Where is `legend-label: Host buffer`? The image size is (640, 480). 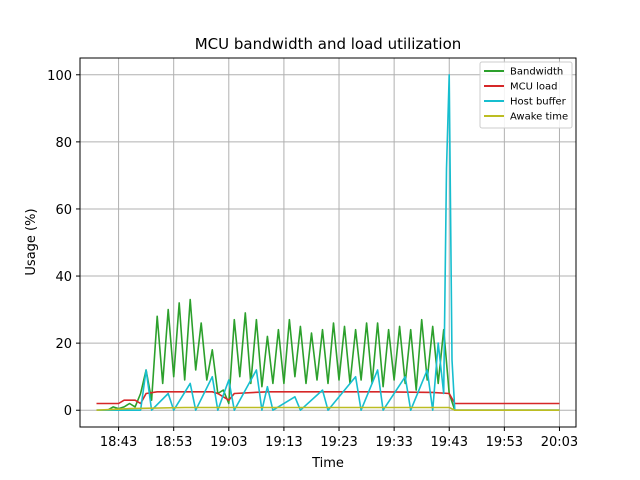
legend-label: Host buffer is located at coordinates (538, 102).